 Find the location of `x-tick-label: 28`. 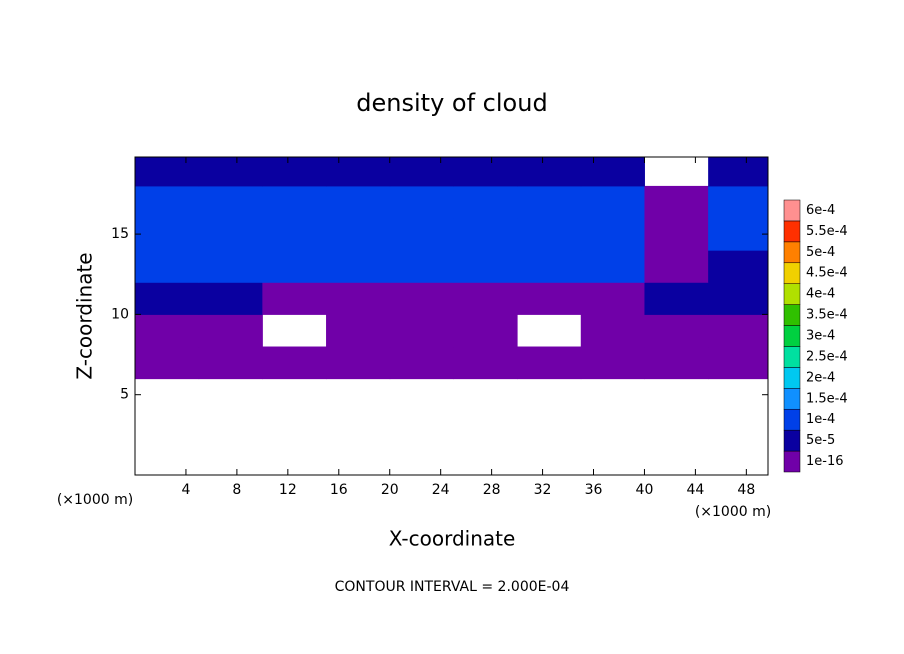

x-tick-label: 28 is located at coordinates (492, 490).